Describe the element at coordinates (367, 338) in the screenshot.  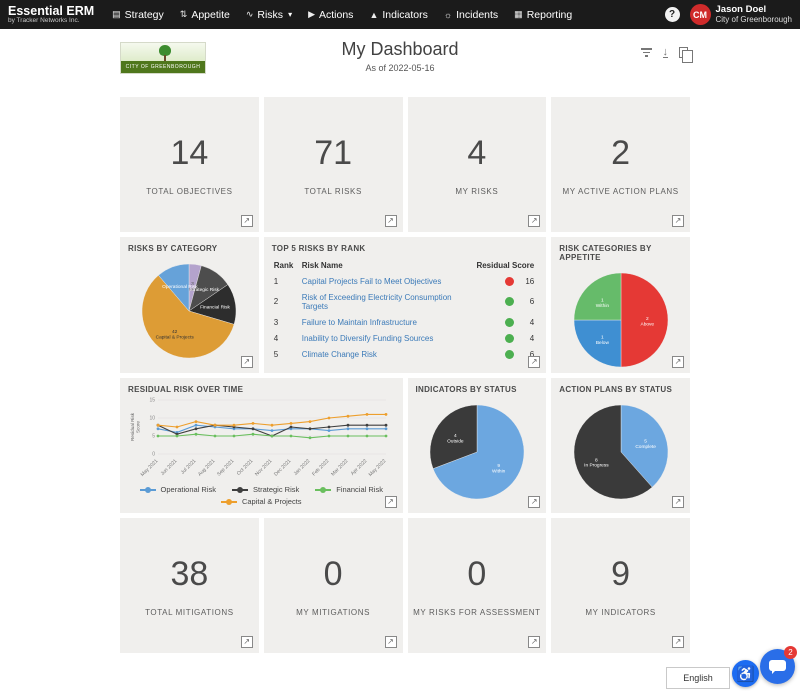
I see `risk-link: Inability to Diversify Funding Sources` at that location.